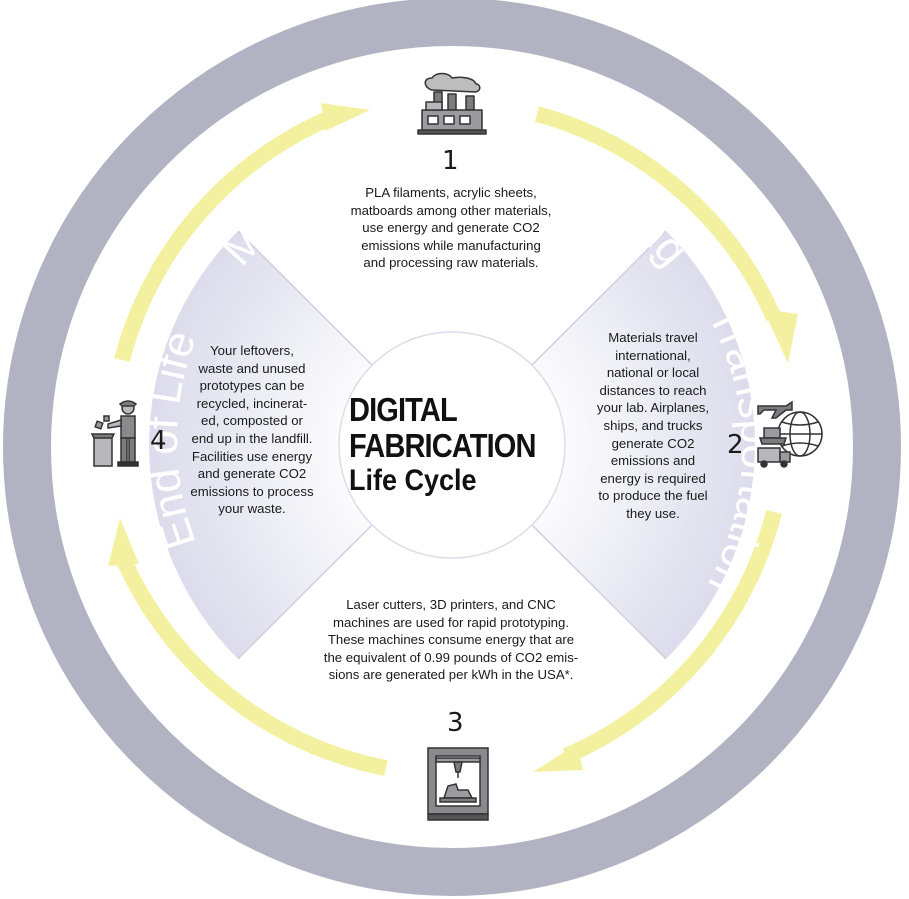  I want to click on center-title: DIGITAL FABRICATION Life Cycle, so click(464, 445).